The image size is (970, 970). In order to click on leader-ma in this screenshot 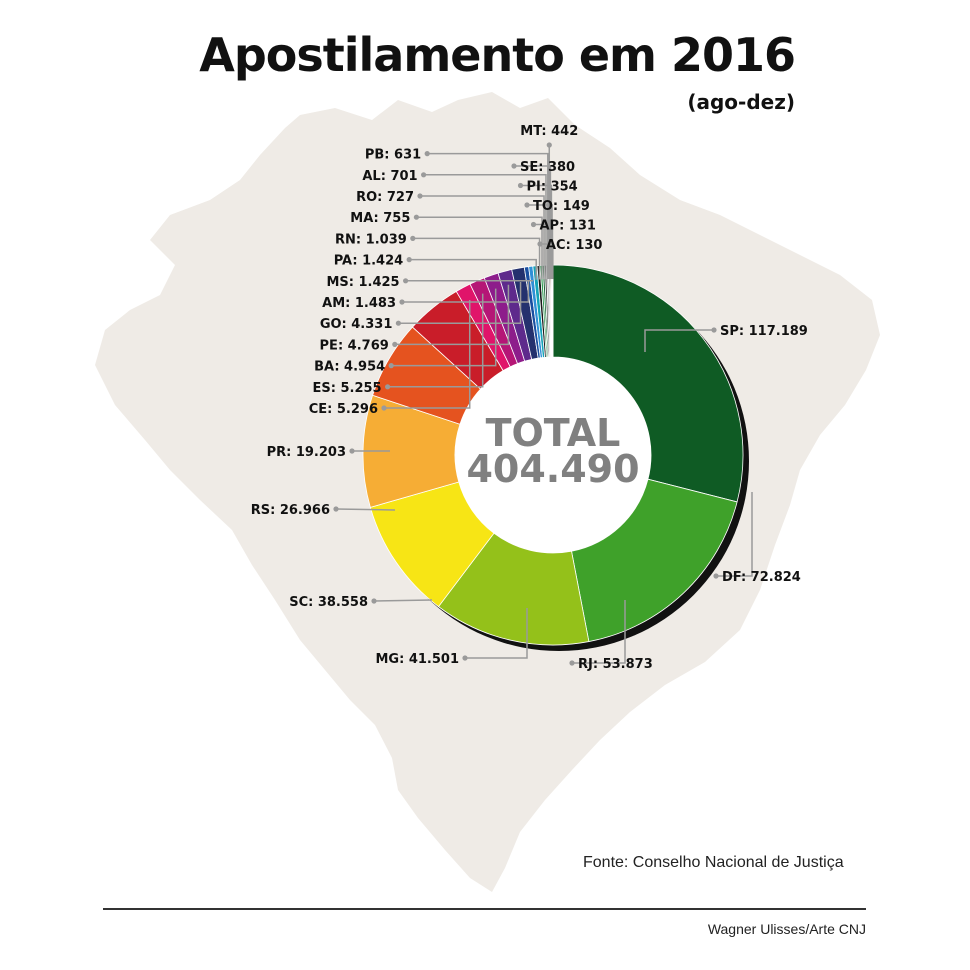, I will do `click(479, 248)`.